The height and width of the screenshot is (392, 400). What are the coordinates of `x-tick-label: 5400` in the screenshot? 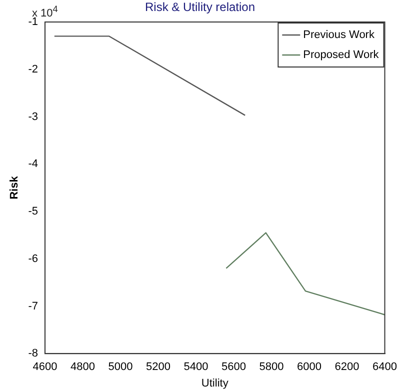 It's located at (196, 367).